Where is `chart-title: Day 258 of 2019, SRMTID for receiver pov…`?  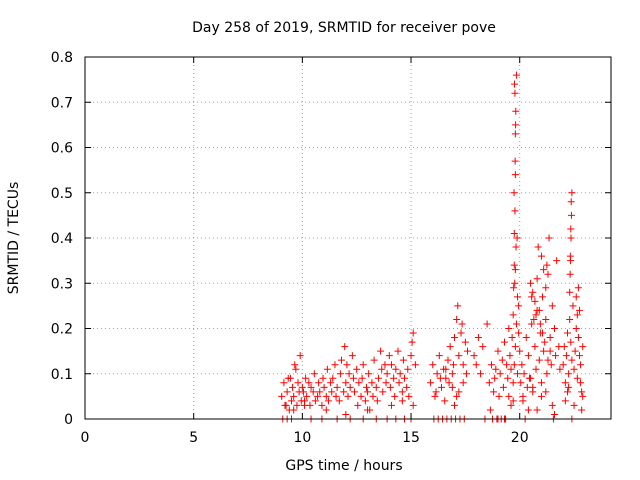
chart-title: Day 258 of 2019, SRMTID for receiver pov… is located at coordinates (344, 28).